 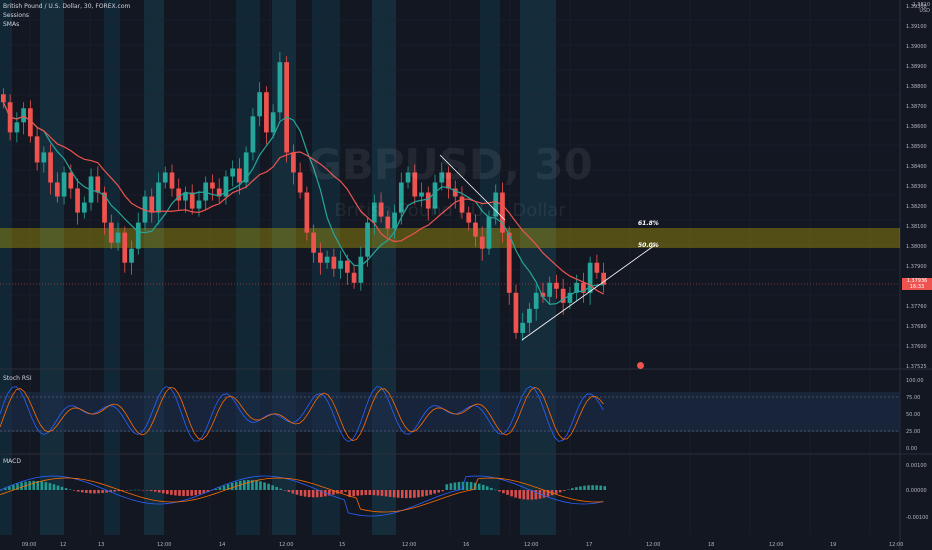 I want to click on currency-unit: USD, so click(x=924, y=11).